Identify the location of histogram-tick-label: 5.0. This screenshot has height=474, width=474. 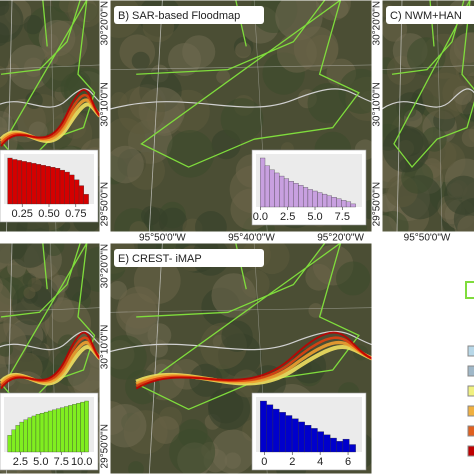
(40, 462).